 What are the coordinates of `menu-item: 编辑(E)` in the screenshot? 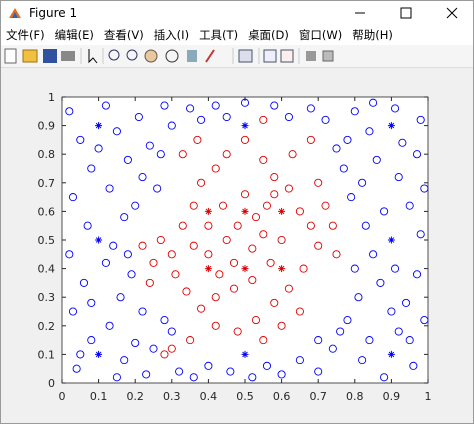 It's located at (74, 35).